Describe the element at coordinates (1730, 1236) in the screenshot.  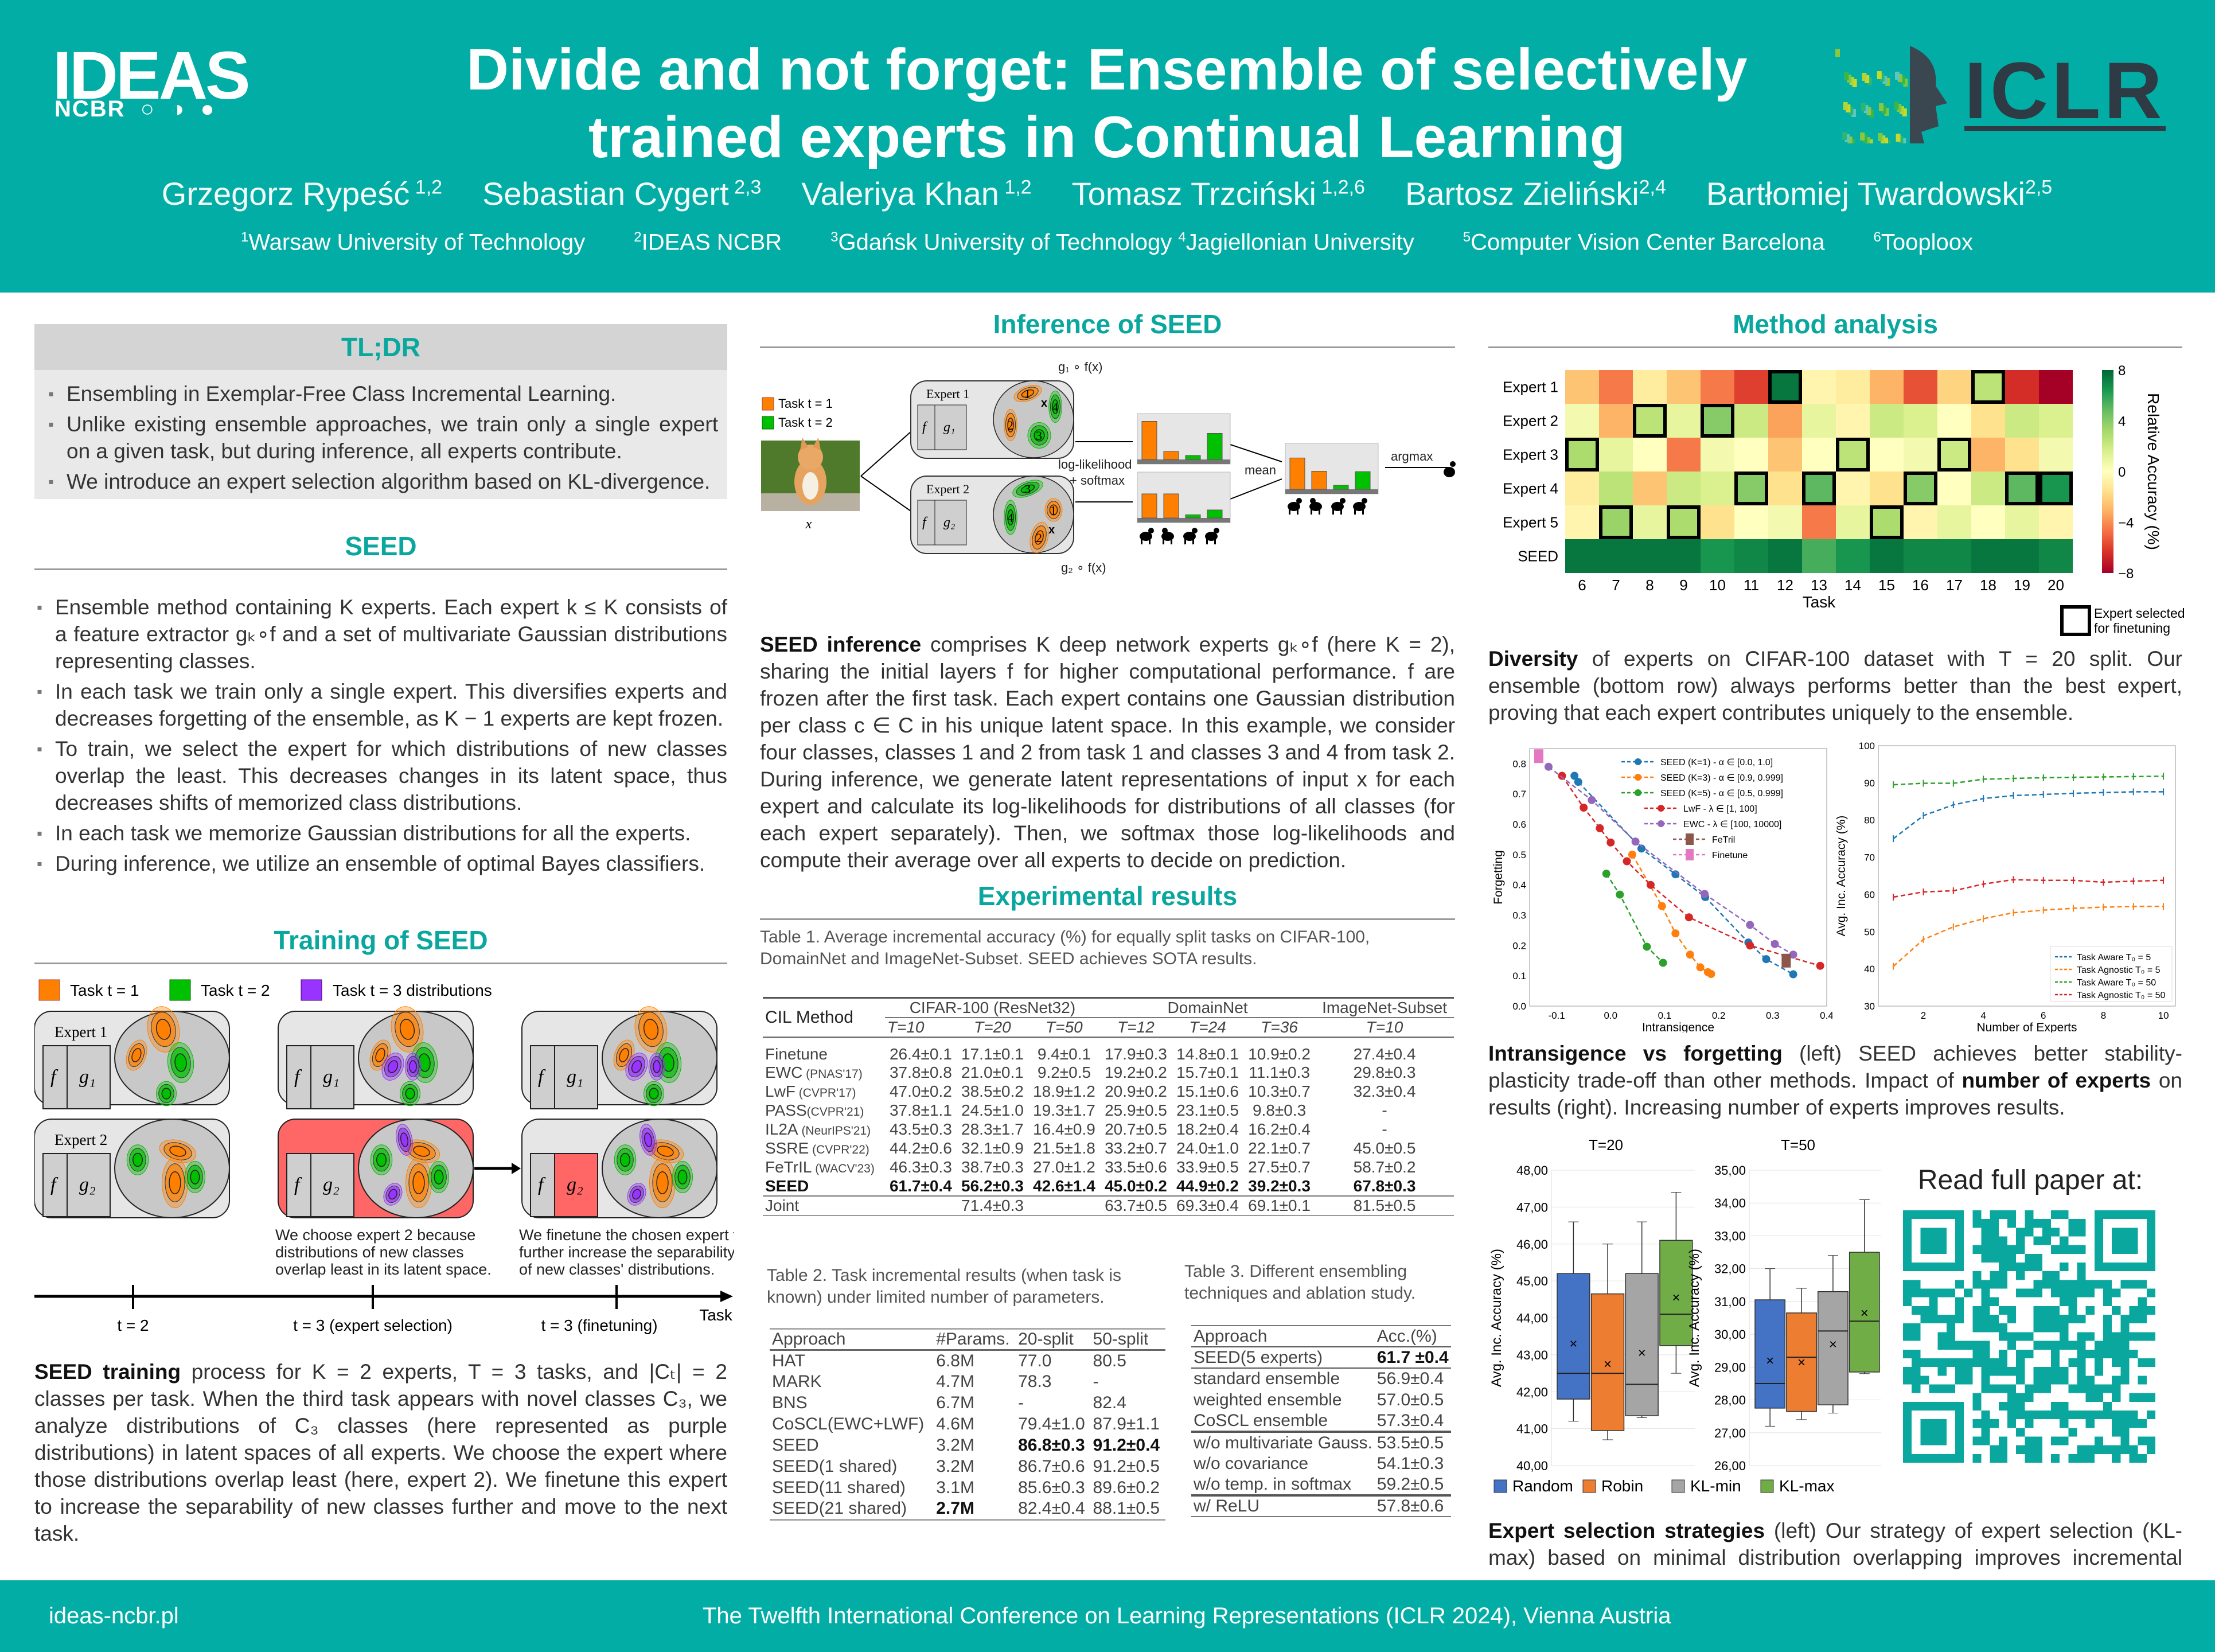
I see `y-tick-label: 33,00` at that location.